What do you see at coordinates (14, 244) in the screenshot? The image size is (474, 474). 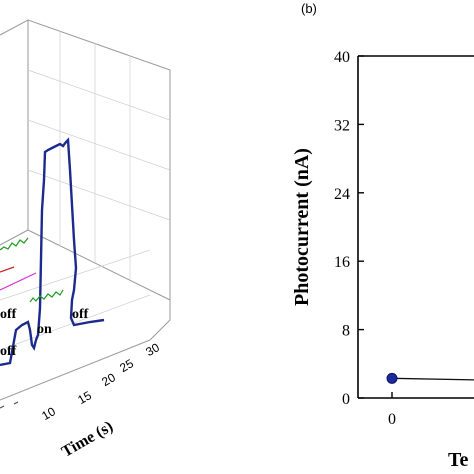 I see `trace-green-upper` at bounding box center [14, 244].